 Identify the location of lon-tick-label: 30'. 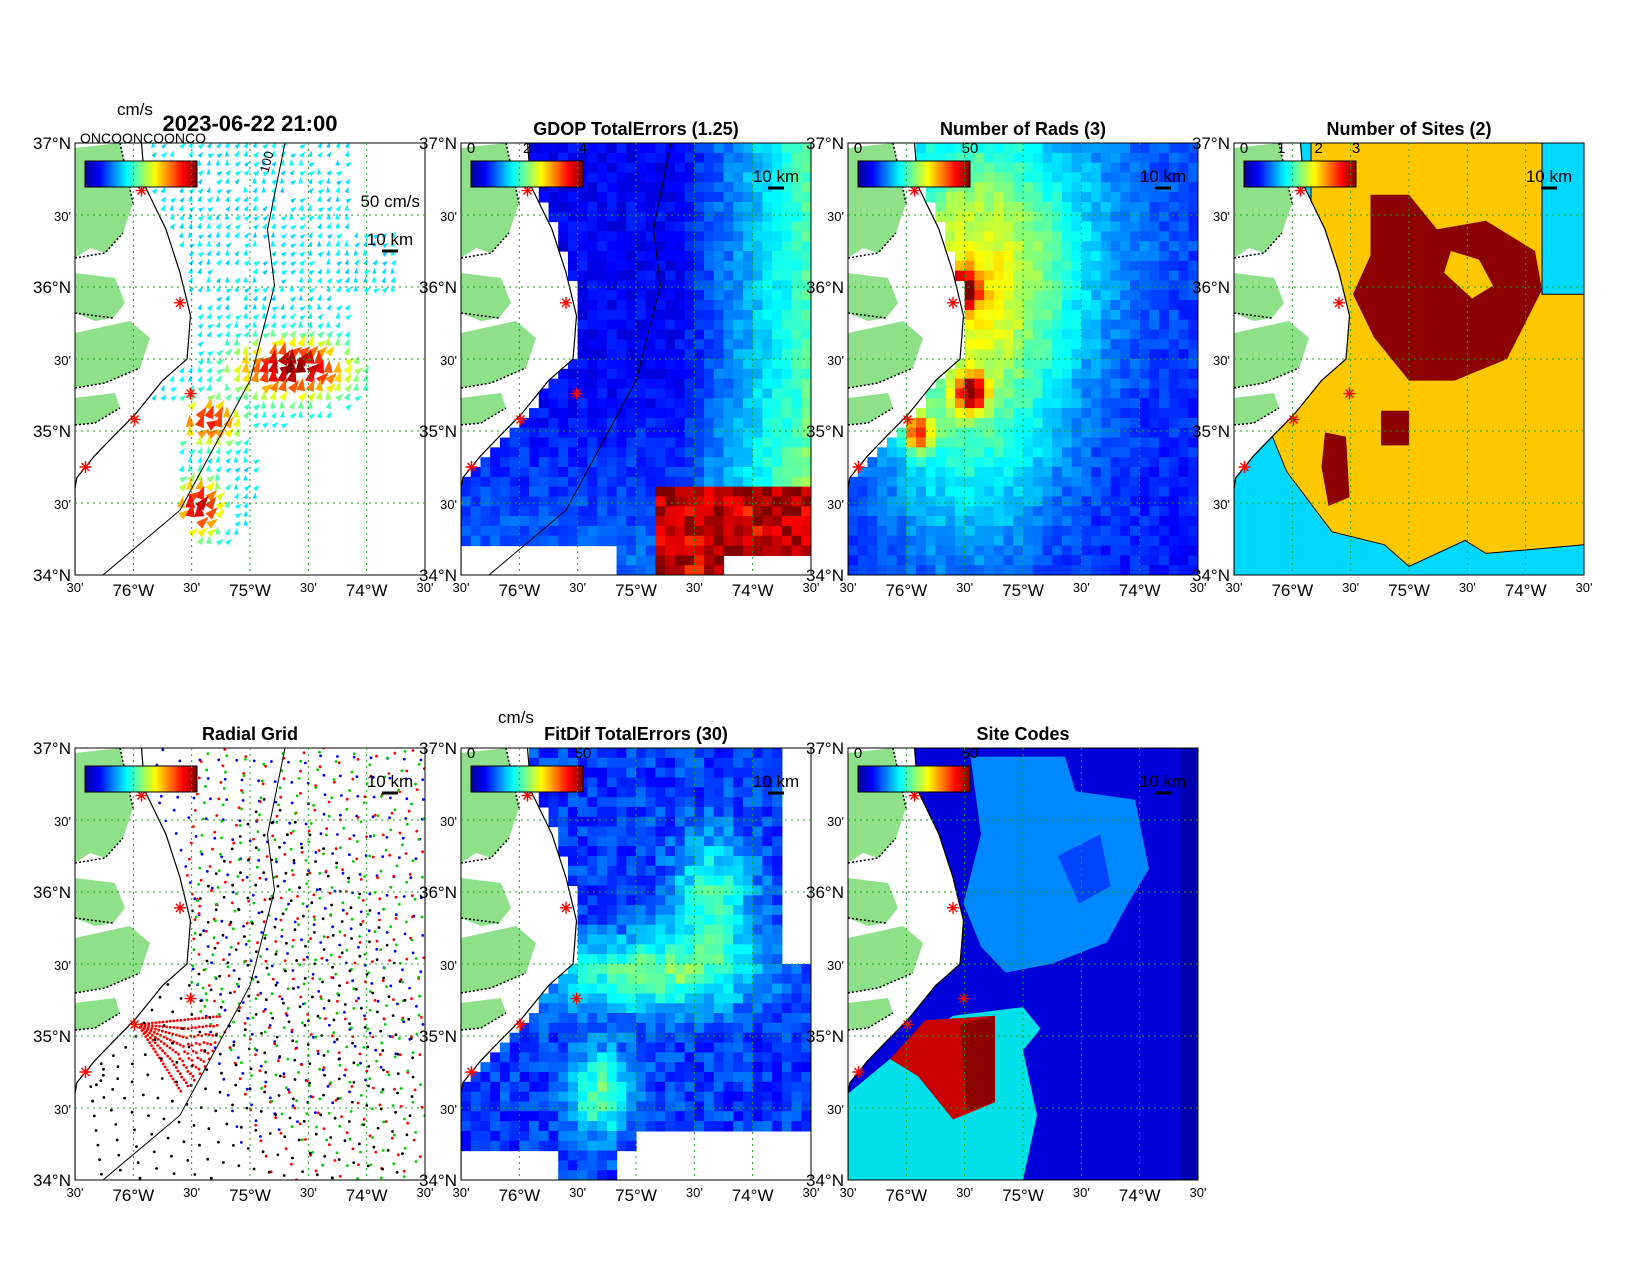
(75, 1192).